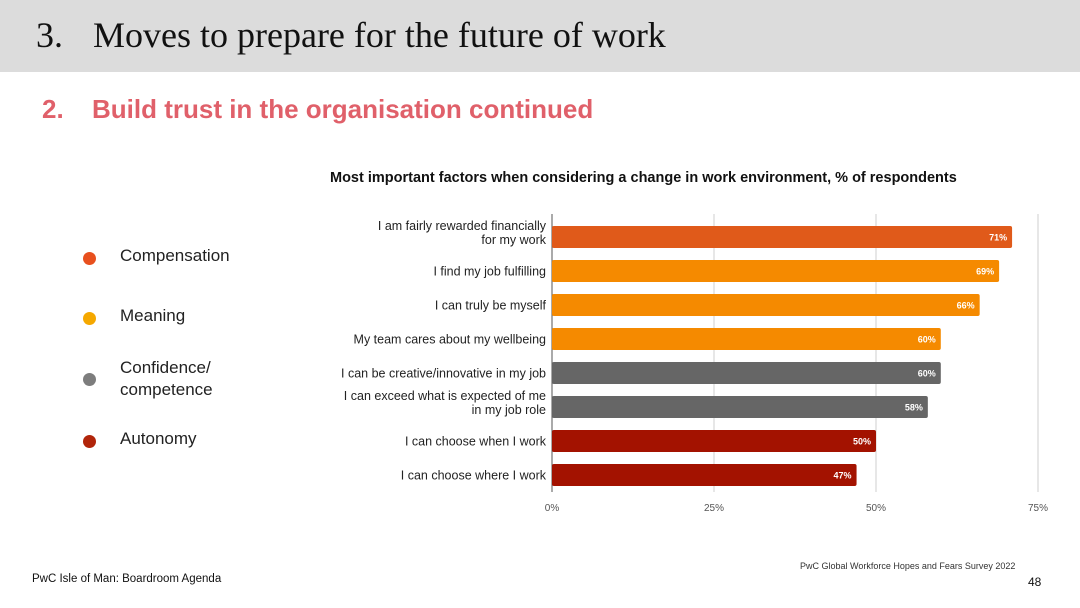 Image resolution: width=1080 pixels, height=608 pixels. What do you see at coordinates (53, 109) in the screenshot?
I see `subtitle-number: 2.` at bounding box center [53, 109].